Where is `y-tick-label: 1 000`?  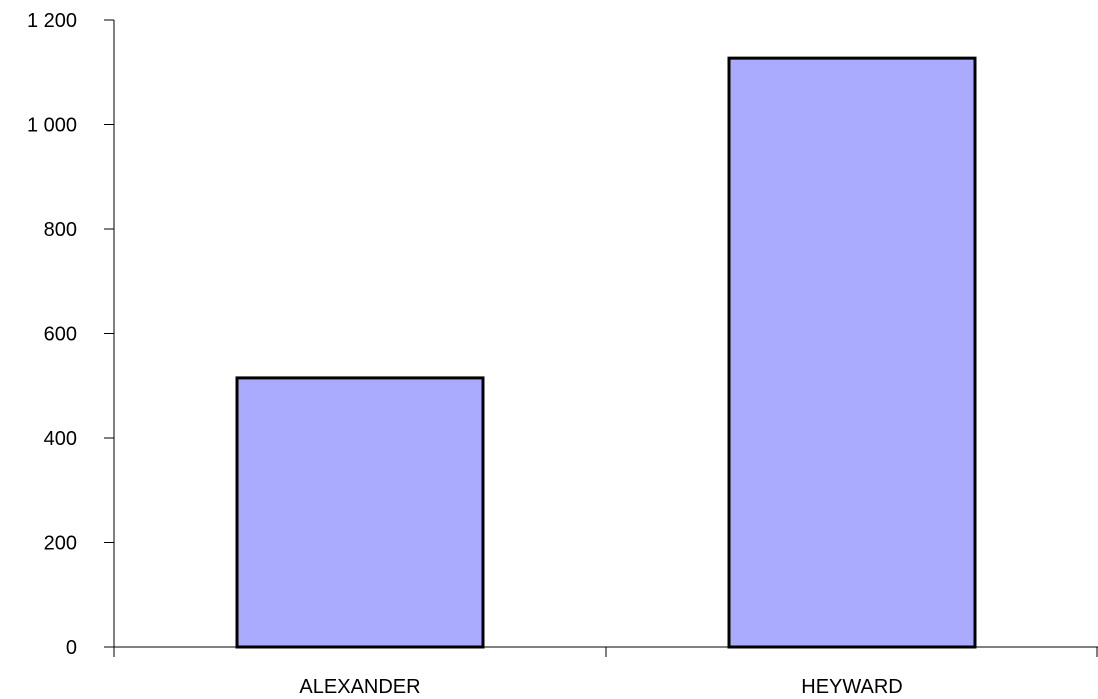
y-tick-label: 1 000 is located at coordinates (52, 126).